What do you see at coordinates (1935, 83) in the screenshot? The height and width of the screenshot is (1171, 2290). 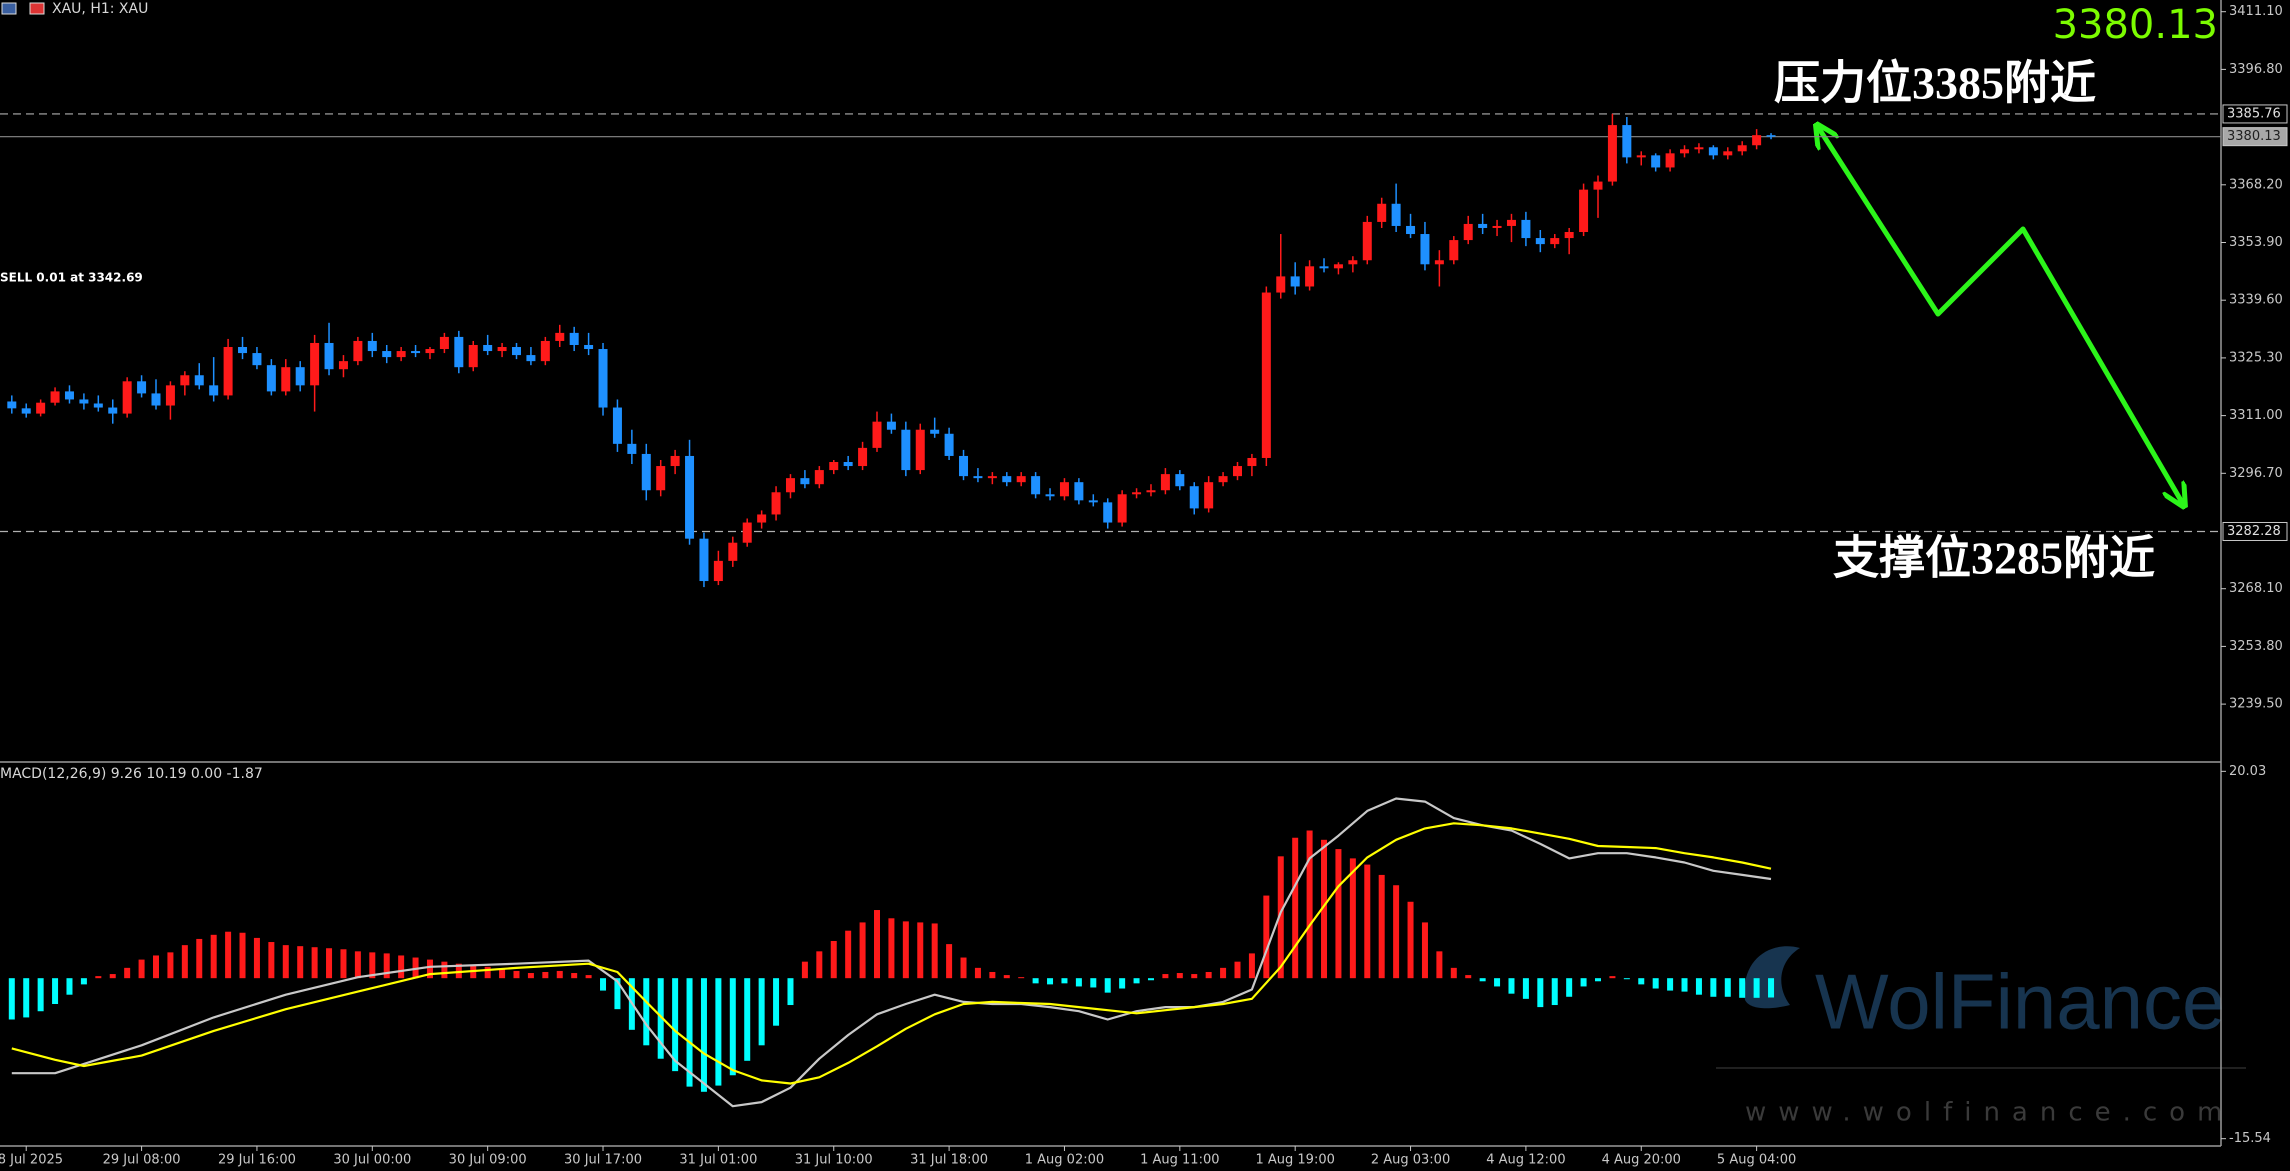 I see `annotation: 压力位3385附近` at bounding box center [1935, 83].